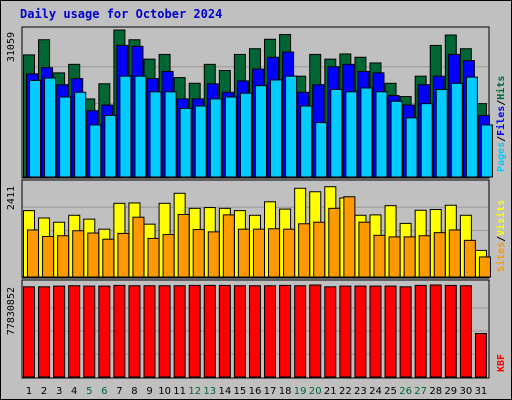 This screenshot has height=400, width=512. I want to click on x-tick-day-4: 4, so click(74, 391).